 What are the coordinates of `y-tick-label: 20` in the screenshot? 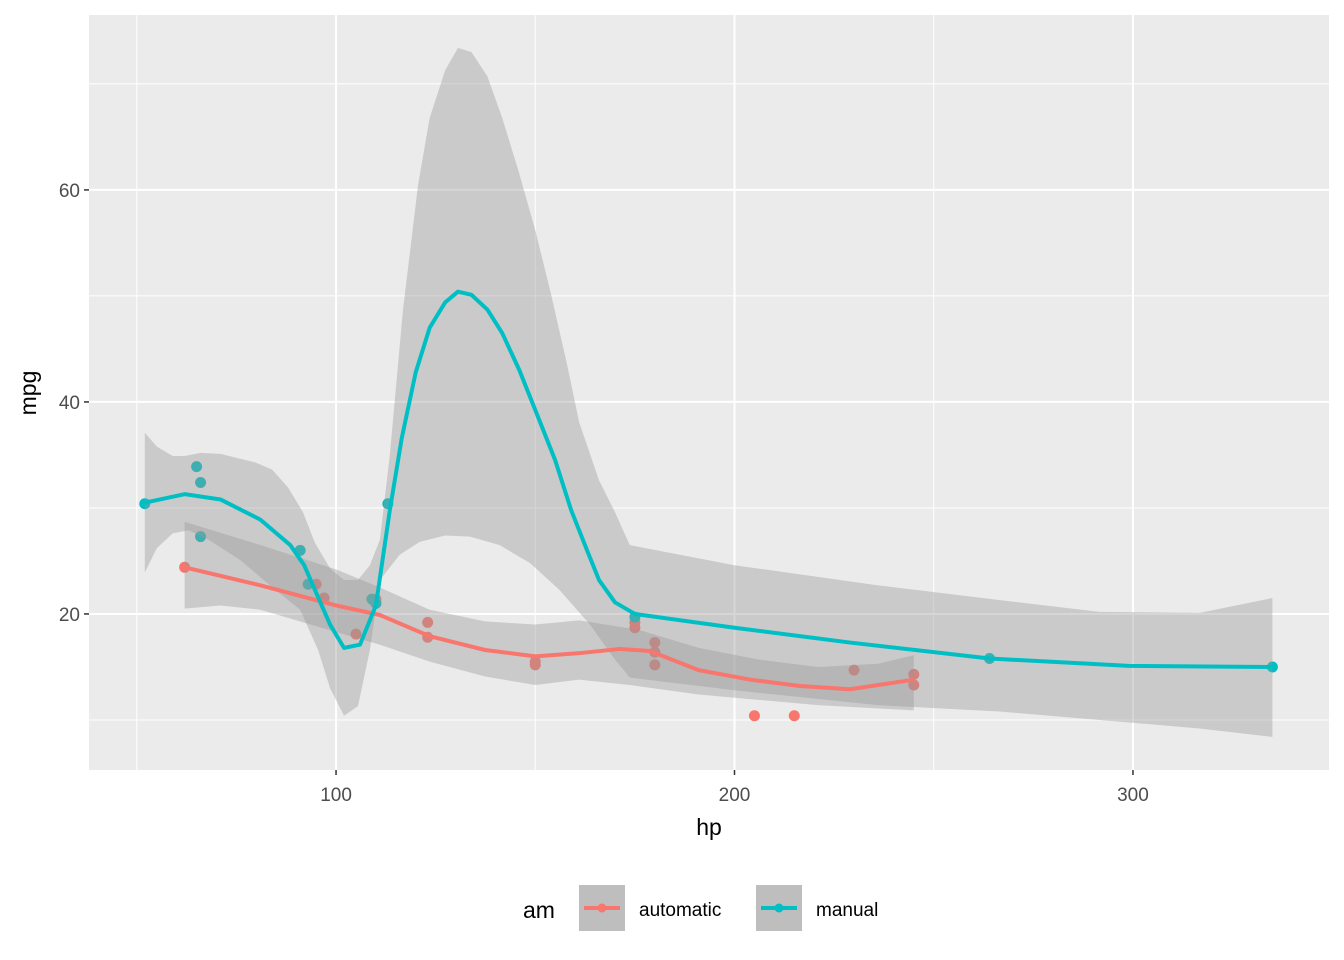 It's located at (69, 615).